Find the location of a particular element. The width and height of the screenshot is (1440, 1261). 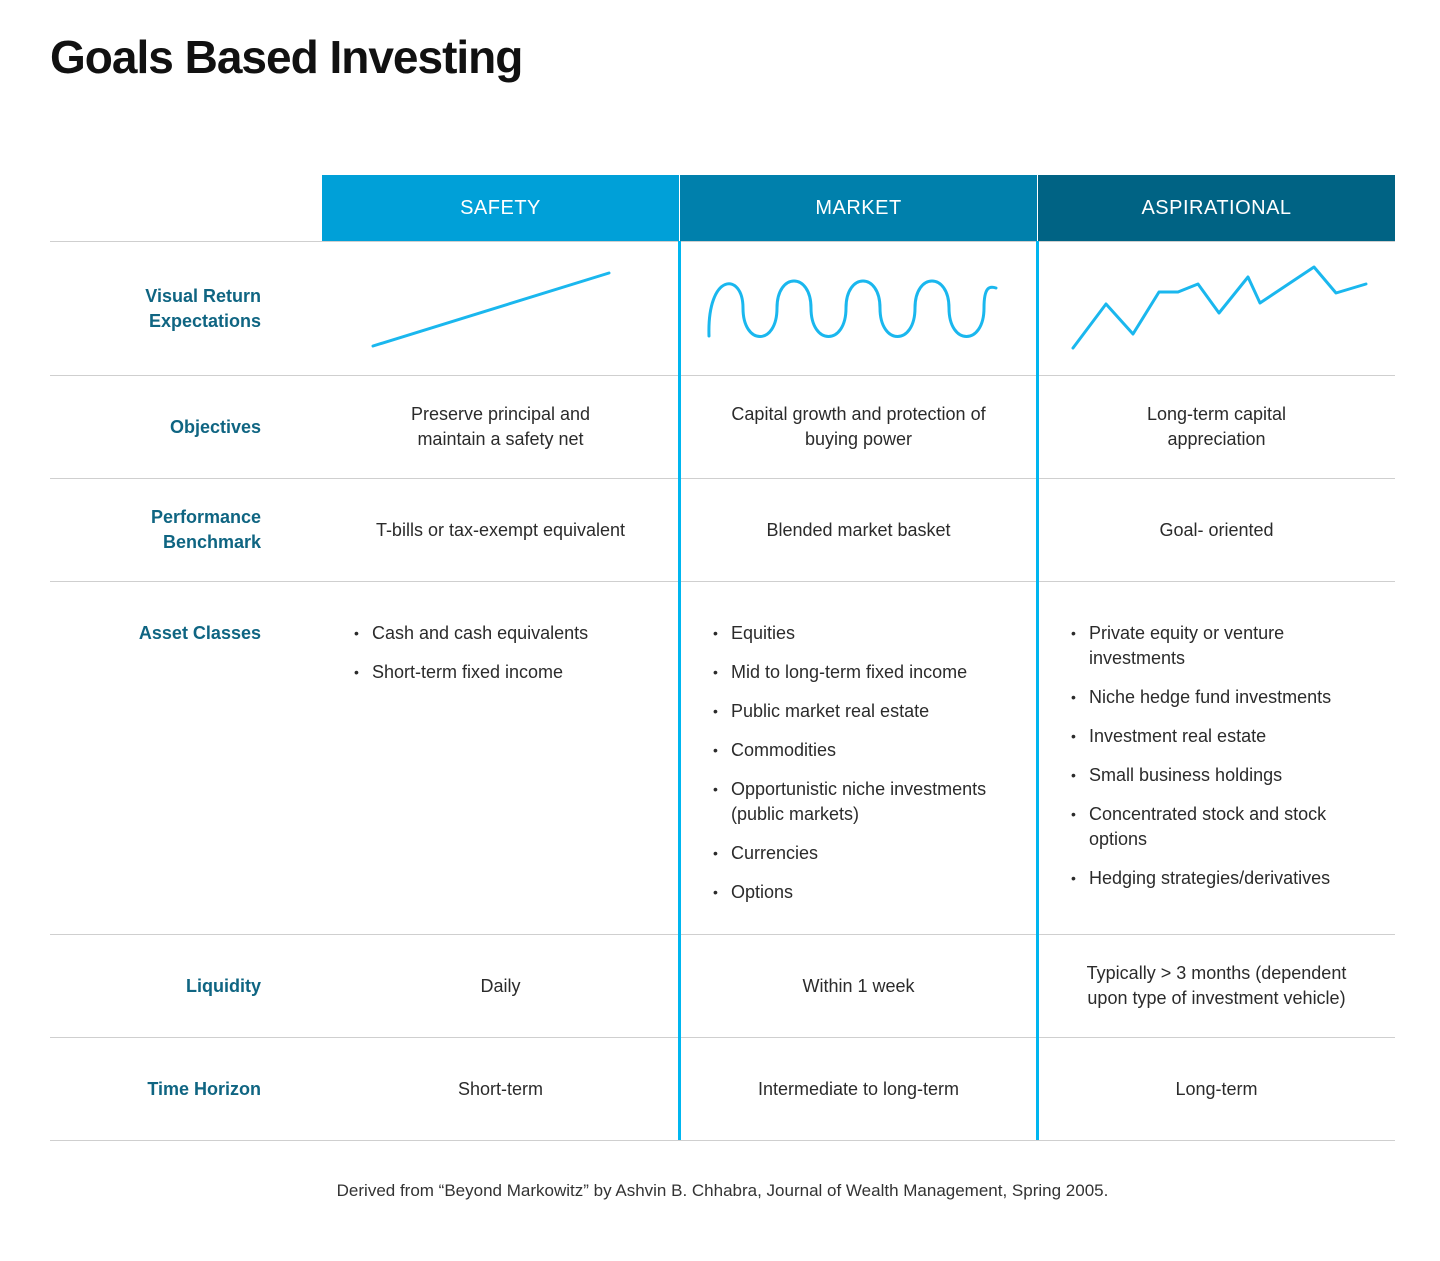

list-item: Investment real estate is located at coordinates (1221, 736).